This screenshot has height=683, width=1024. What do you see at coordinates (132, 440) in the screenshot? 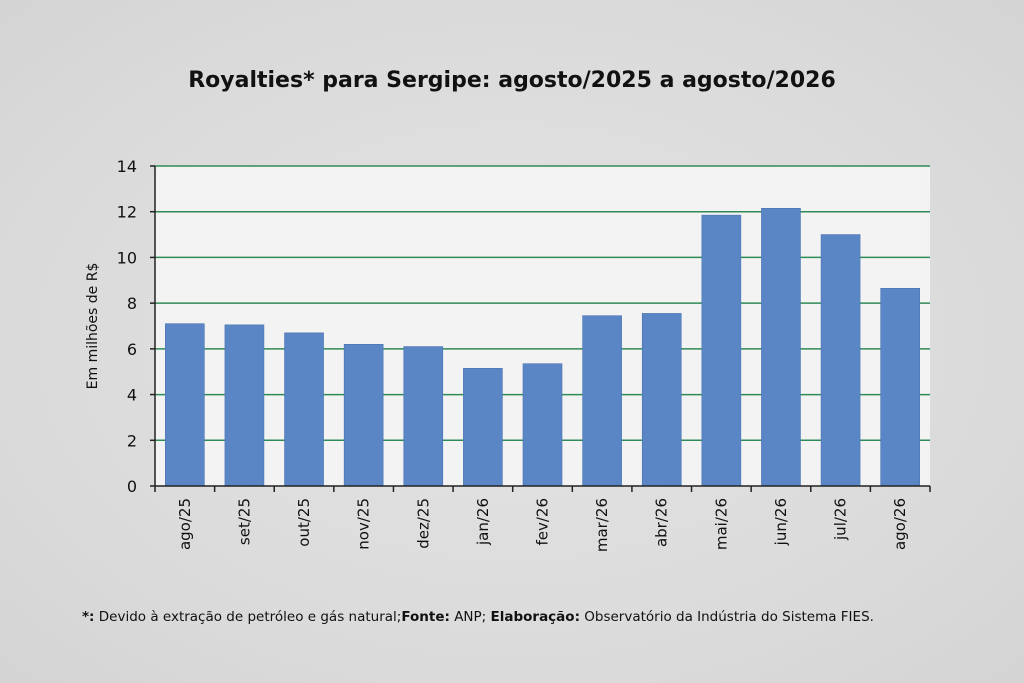
I see `y-tick-label: 2` at bounding box center [132, 440].